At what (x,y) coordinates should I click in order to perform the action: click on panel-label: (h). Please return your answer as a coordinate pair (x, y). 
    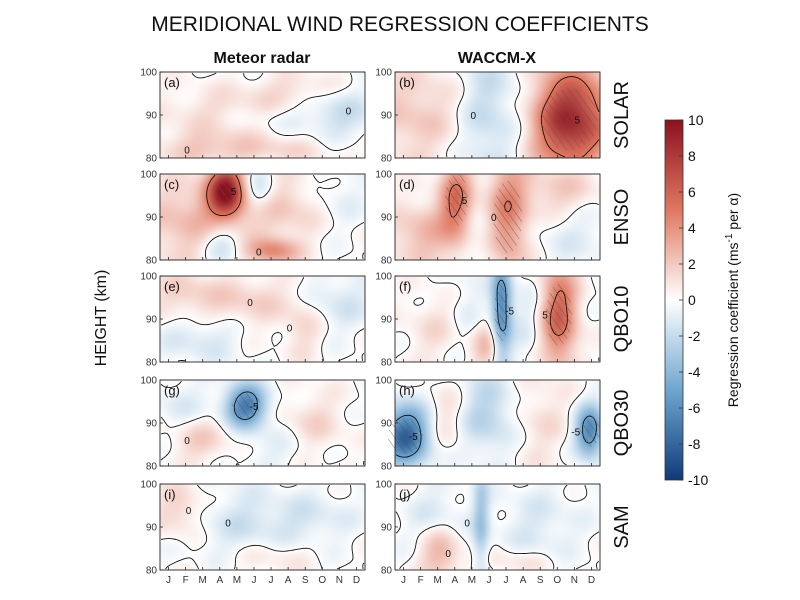
    Looking at the image, I should click on (407, 390).